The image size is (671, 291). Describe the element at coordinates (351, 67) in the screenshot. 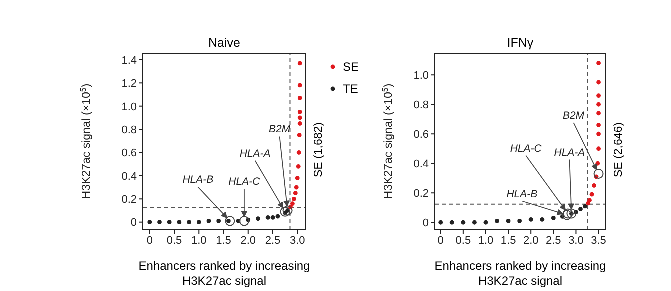

I see `legend-label: SE` at that location.